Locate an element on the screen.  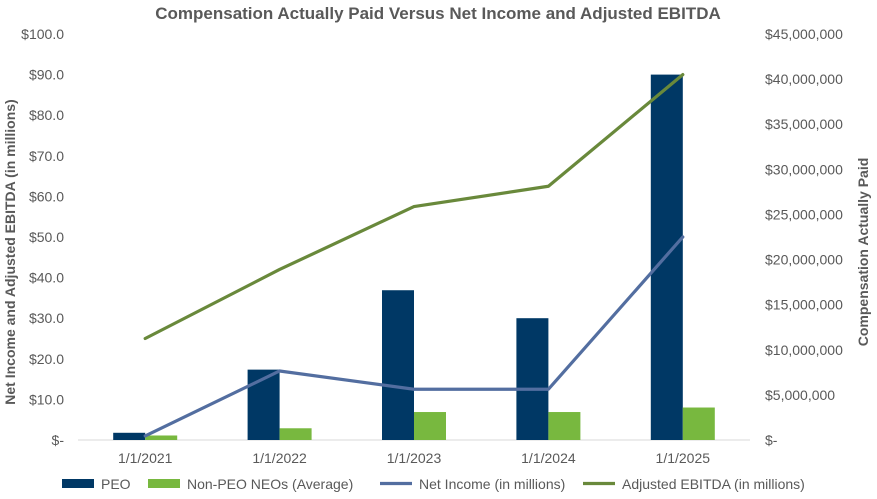
left-tick-label: $50.0 is located at coordinates (46, 237).